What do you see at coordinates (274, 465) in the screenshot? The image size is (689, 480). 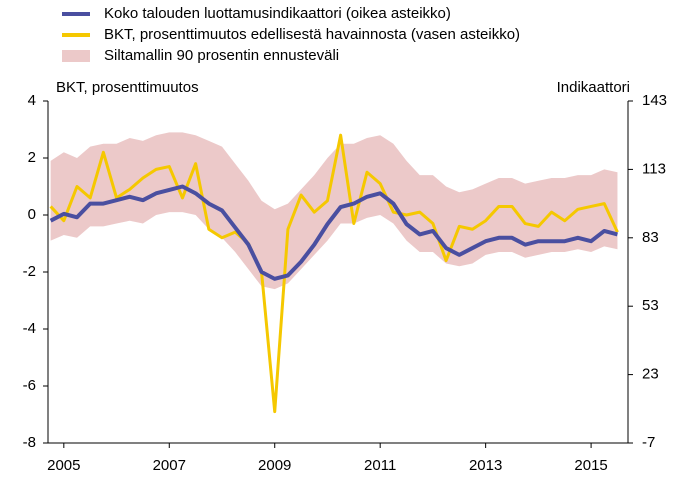 I see `x-tick-label: 2009` at bounding box center [274, 465].